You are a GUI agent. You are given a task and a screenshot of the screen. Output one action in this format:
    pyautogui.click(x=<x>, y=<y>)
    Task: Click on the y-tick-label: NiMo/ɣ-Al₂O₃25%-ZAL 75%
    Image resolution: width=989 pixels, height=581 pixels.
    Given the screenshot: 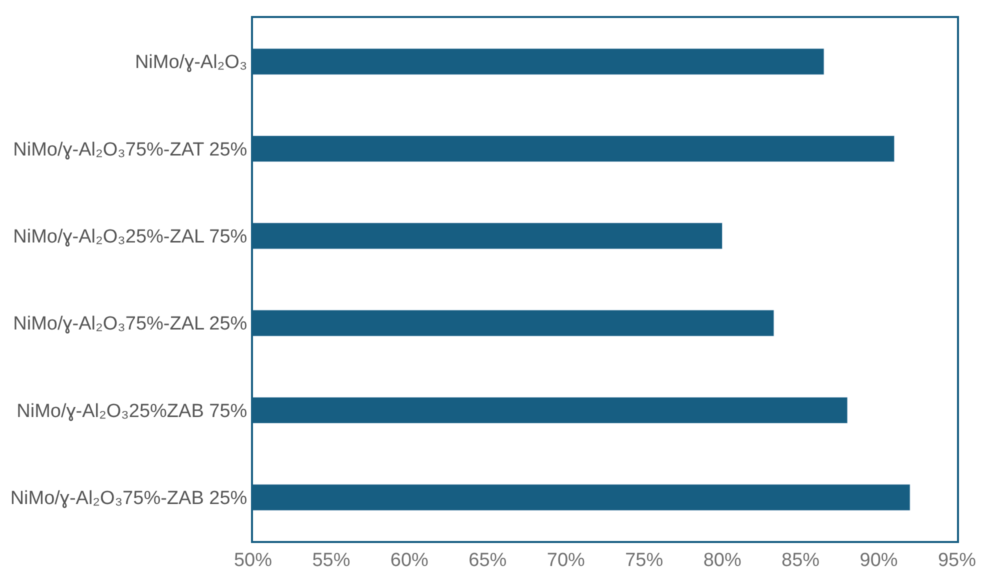 What is the action you would take?
    pyautogui.click(x=130, y=237)
    